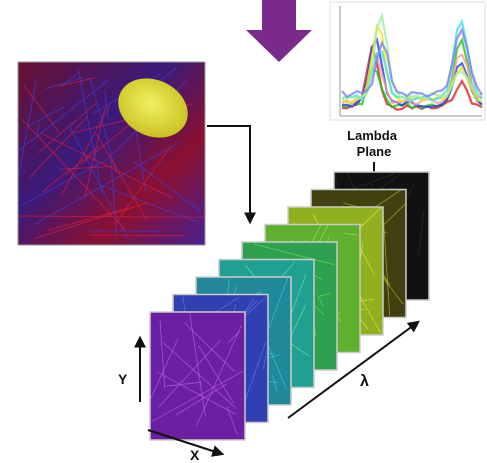  Describe the element at coordinates (374, 151) in the screenshot. I see `label-line2: Plane` at that location.